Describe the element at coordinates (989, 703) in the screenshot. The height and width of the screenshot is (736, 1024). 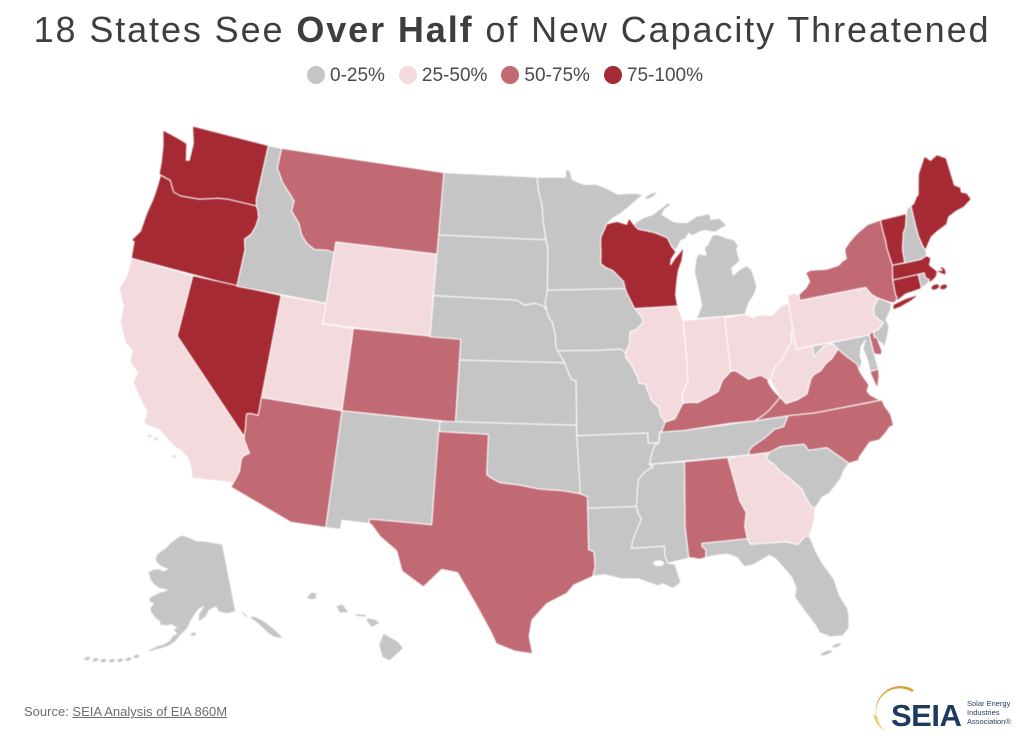
I see `svg-text: Solar Energy` at that location.